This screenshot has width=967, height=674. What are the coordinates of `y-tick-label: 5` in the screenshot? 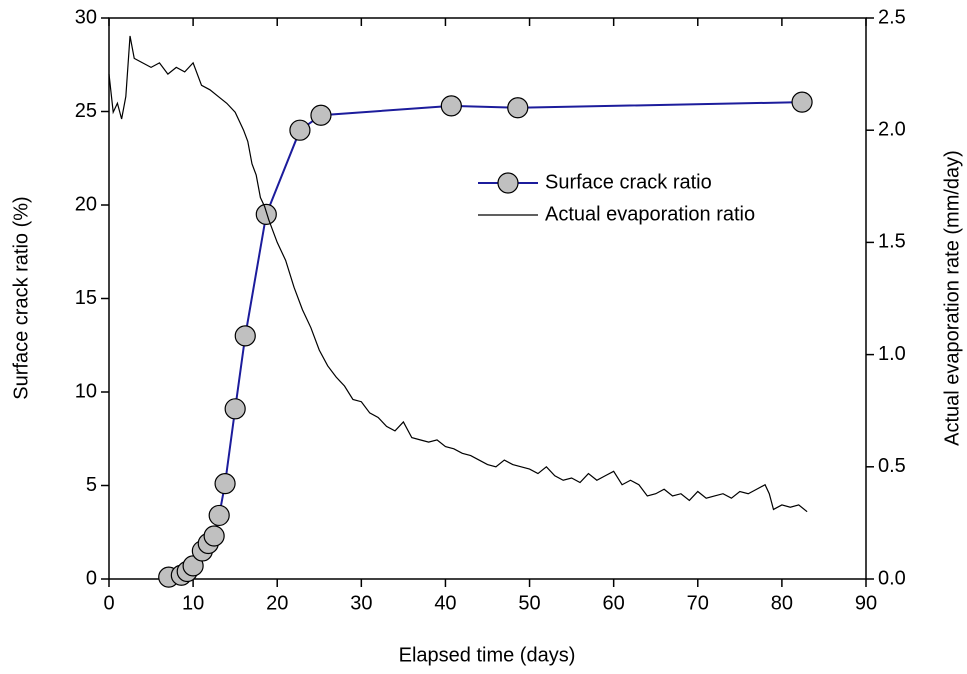 It's located at (91, 485).